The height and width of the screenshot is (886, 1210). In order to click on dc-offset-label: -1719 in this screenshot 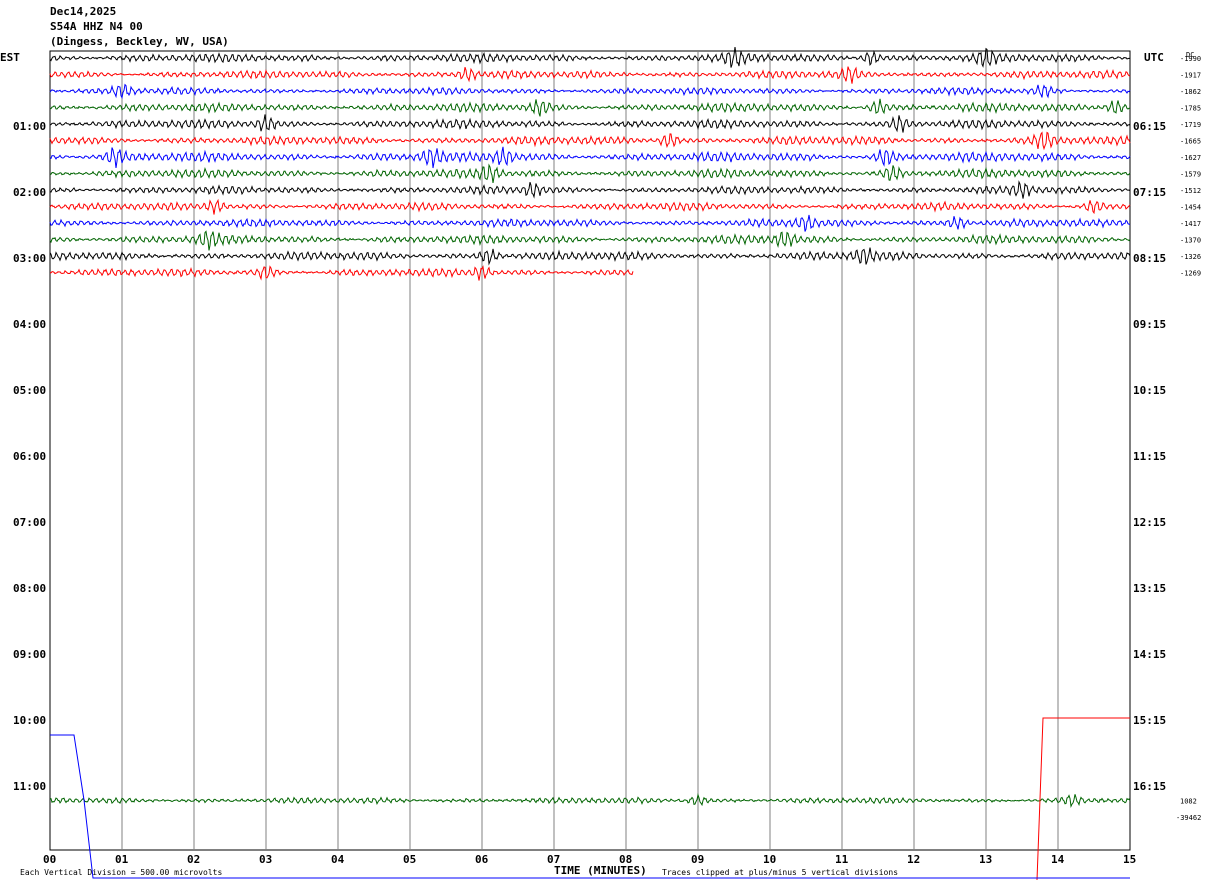, I will do `click(1190, 125)`.